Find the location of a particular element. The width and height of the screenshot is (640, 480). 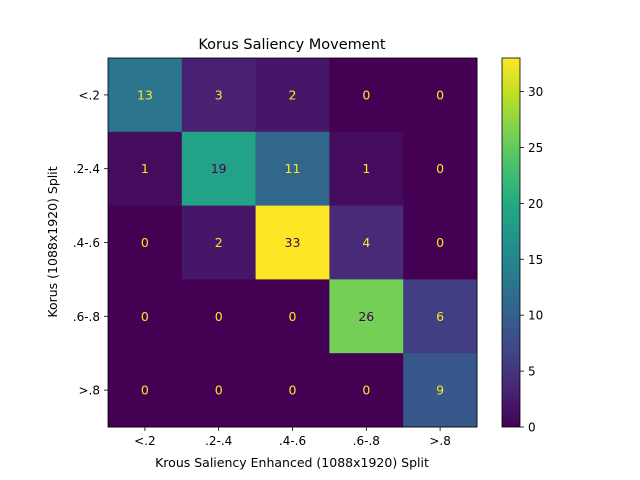

cell-value-label: 11 is located at coordinates (293, 168).